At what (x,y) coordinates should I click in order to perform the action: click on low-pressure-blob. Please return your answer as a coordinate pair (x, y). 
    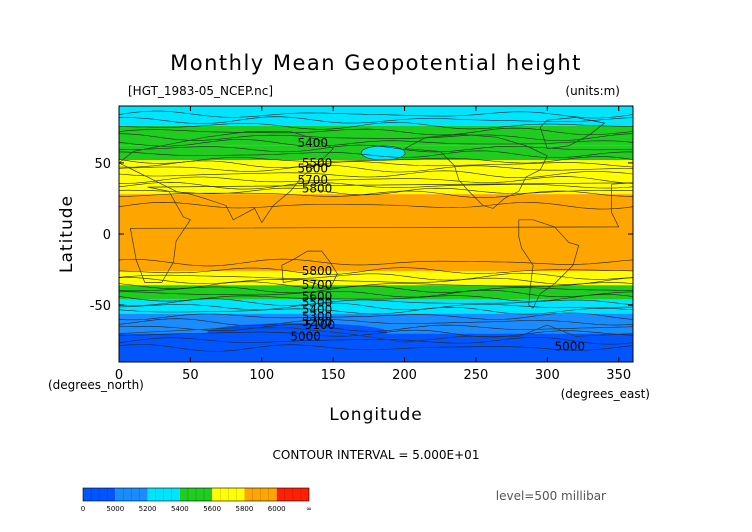
    Looking at the image, I should click on (383, 153).